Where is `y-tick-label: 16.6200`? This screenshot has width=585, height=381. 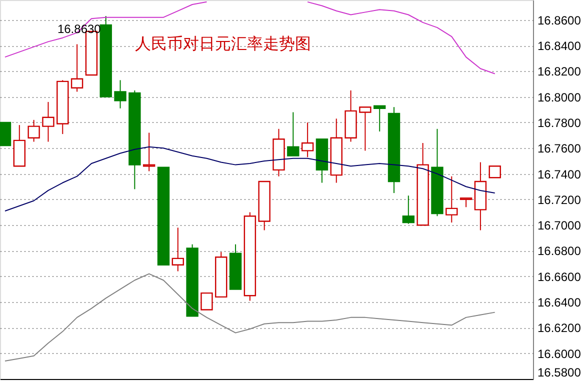
y-tick-label: 16.6200 is located at coordinates (560, 328).